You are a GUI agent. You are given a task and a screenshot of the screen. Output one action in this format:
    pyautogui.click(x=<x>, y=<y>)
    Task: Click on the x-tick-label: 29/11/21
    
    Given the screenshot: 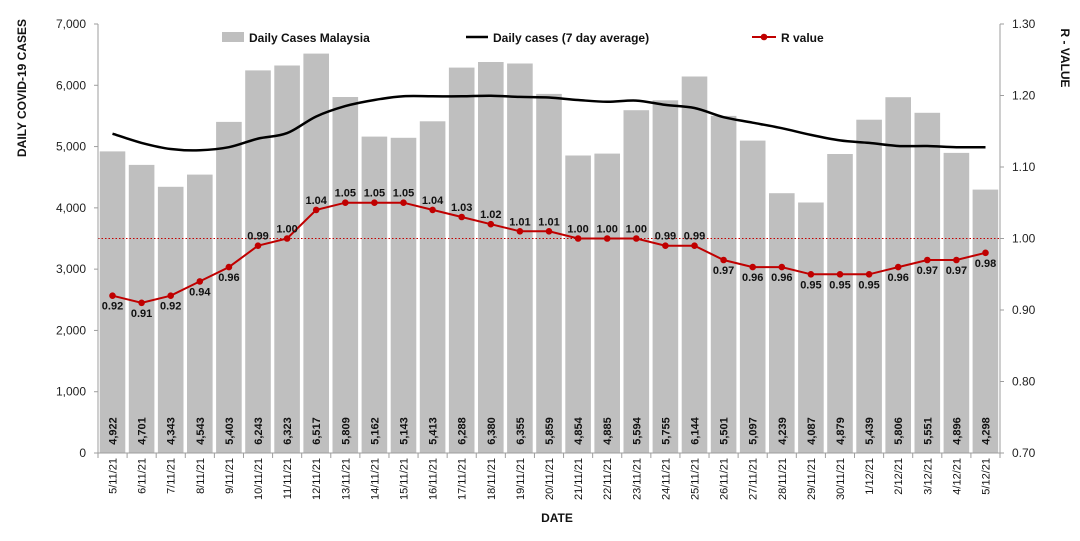 What is the action you would take?
    pyautogui.click(x=812, y=479)
    